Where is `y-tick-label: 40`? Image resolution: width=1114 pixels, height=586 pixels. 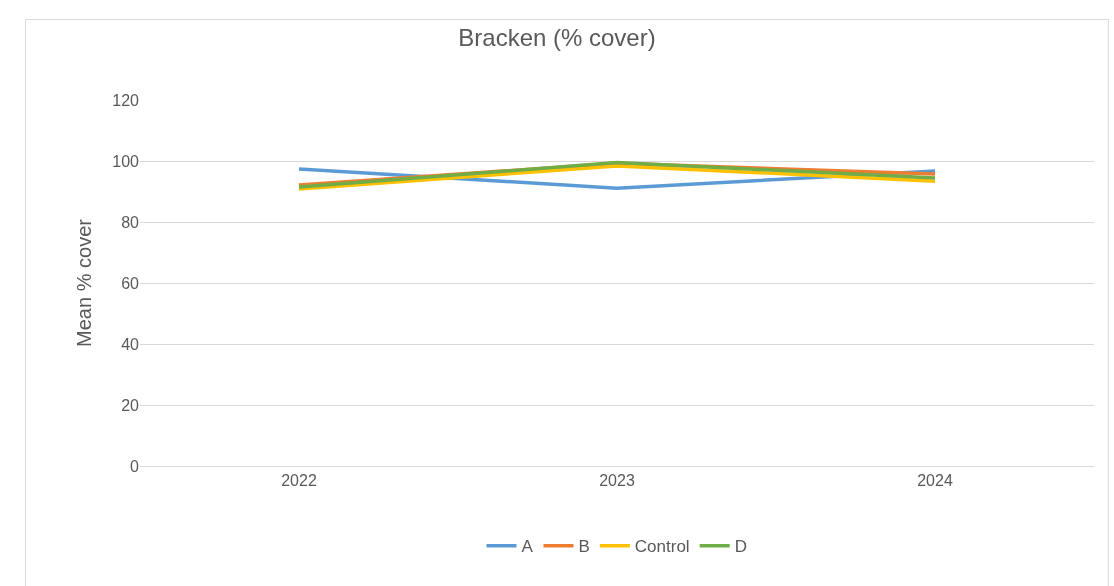
y-tick-label: 40 is located at coordinates (130, 344).